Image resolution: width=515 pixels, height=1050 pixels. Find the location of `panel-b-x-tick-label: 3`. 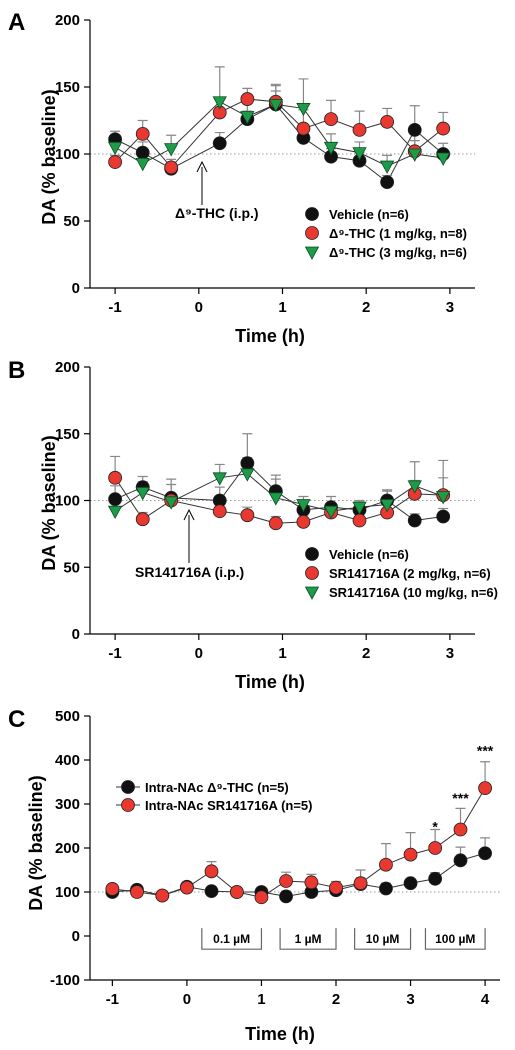

panel-b-x-tick-label: 3 is located at coordinates (450, 653).